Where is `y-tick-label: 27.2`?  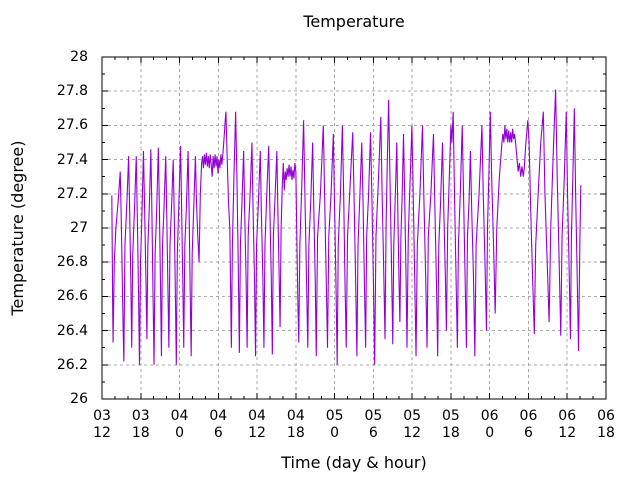
y-tick-label: 27.2 is located at coordinates (72, 193).